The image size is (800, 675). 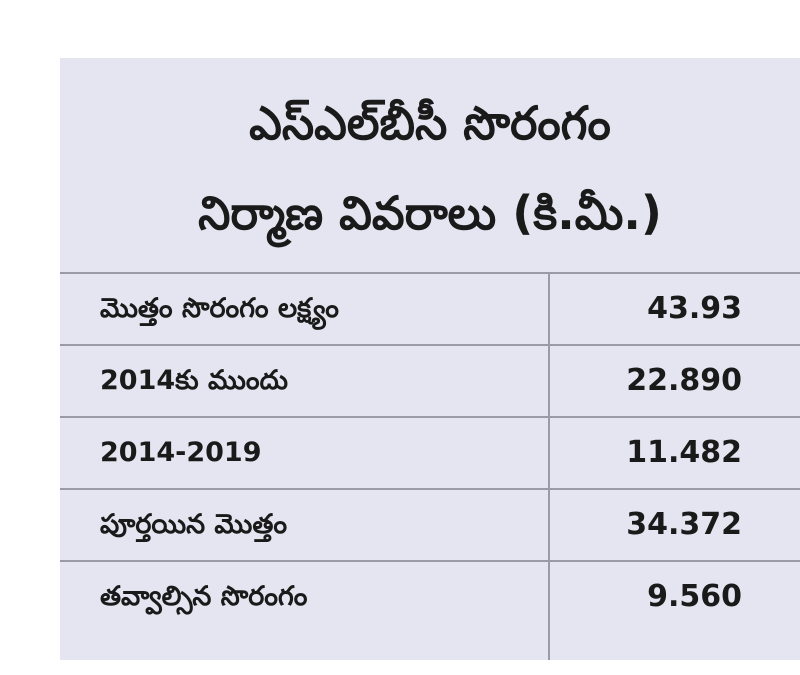 What do you see at coordinates (694, 596) in the screenshot?
I see `row-value: 9.560` at bounding box center [694, 596].